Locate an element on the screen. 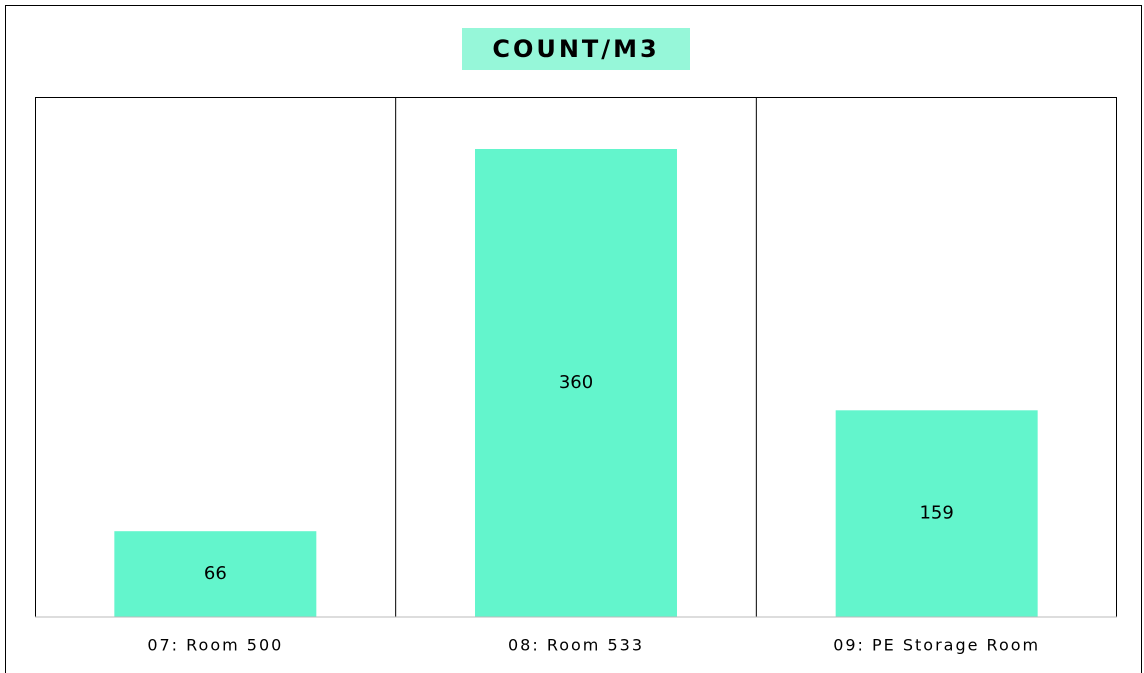 This screenshot has width=1144, height=673. x-tick-label: 09: PE Storage Room is located at coordinates (936, 645).